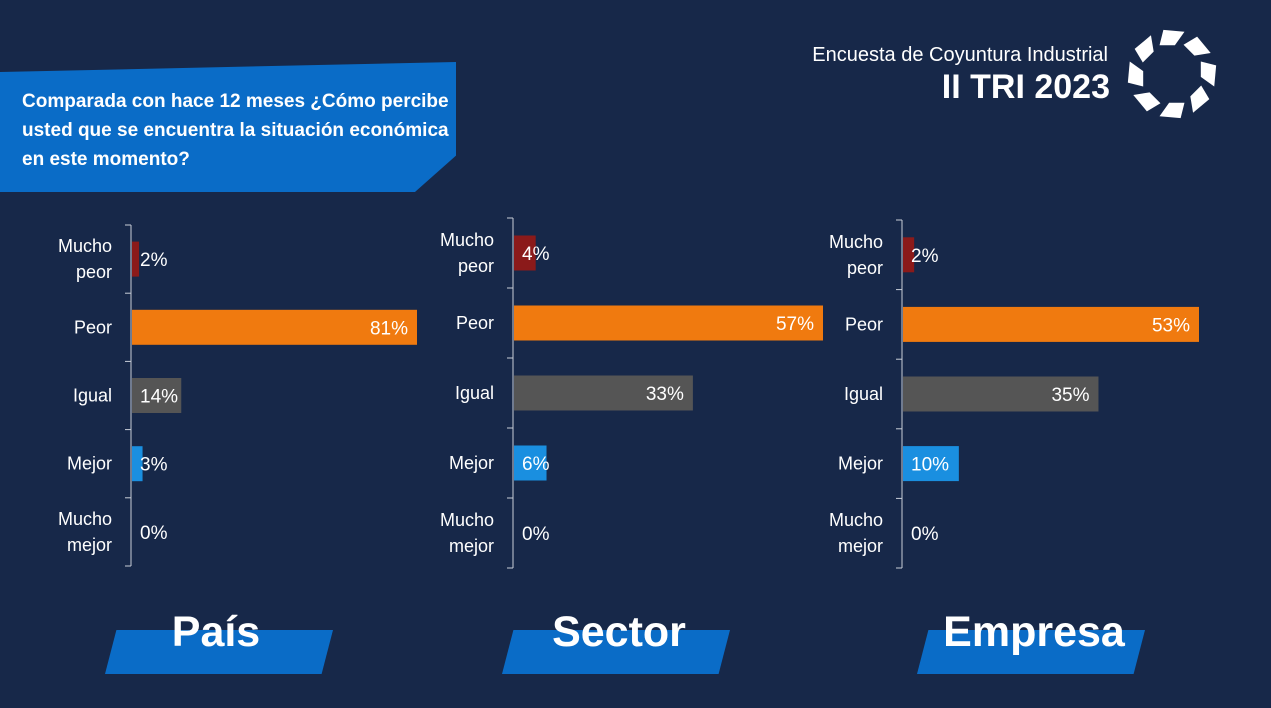 This screenshot has height=708, width=1271. Describe the element at coordinates (93, 327) in the screenshot. I see `pais-category-label-1: Peor` at that location.